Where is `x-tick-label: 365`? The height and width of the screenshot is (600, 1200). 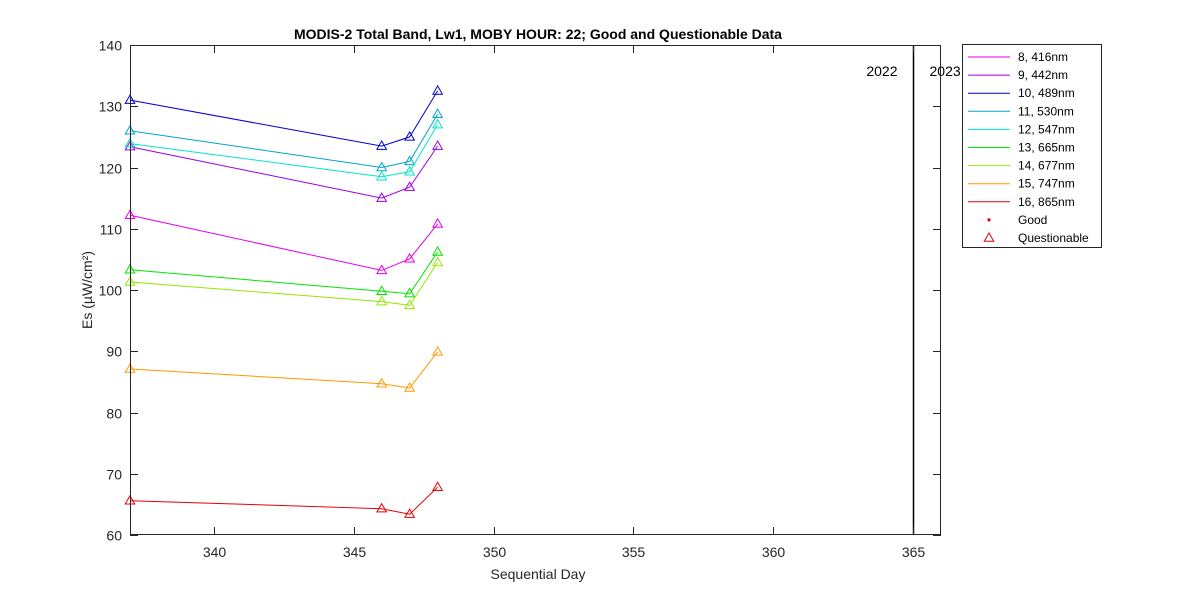 x-tick-label: 365 is located at coordinates (914, 552).